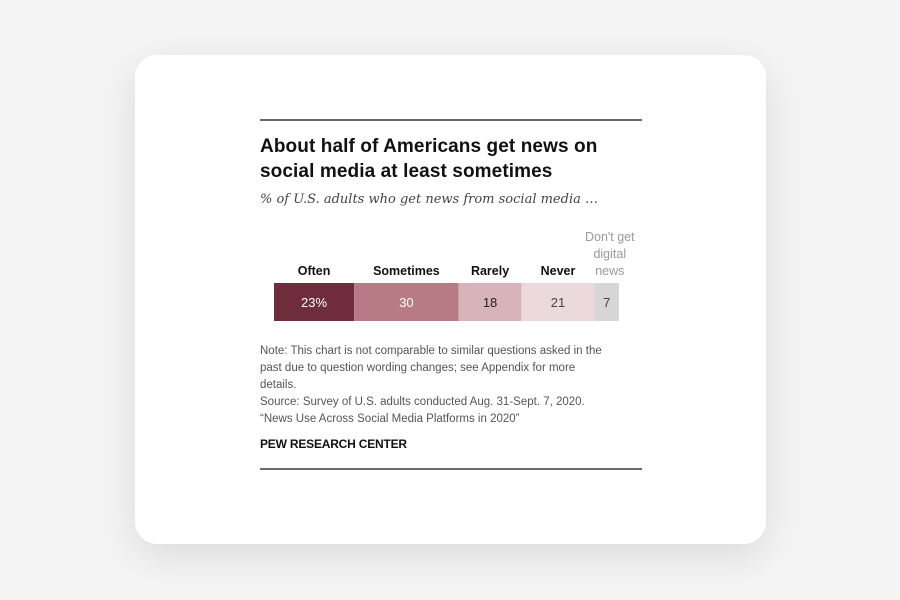  Describe the element at coordinates (609, 271) in the screenshot. I see `category-label-dont-get-line-3: news` at that location.